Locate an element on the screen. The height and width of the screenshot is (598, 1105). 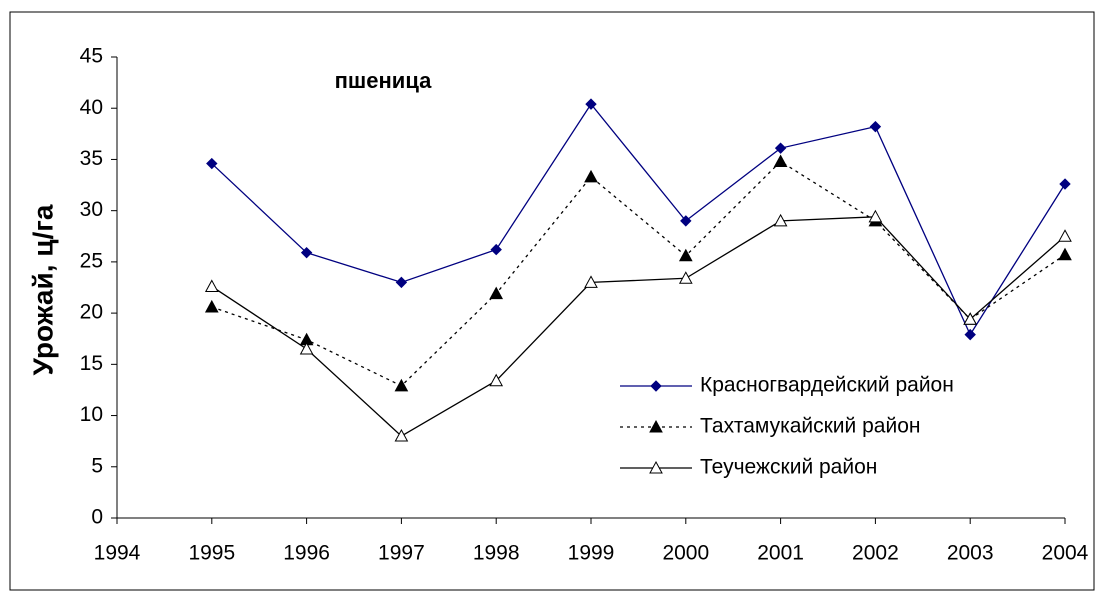
x-tick-label: 1994 is located at coordinates (117, 553).